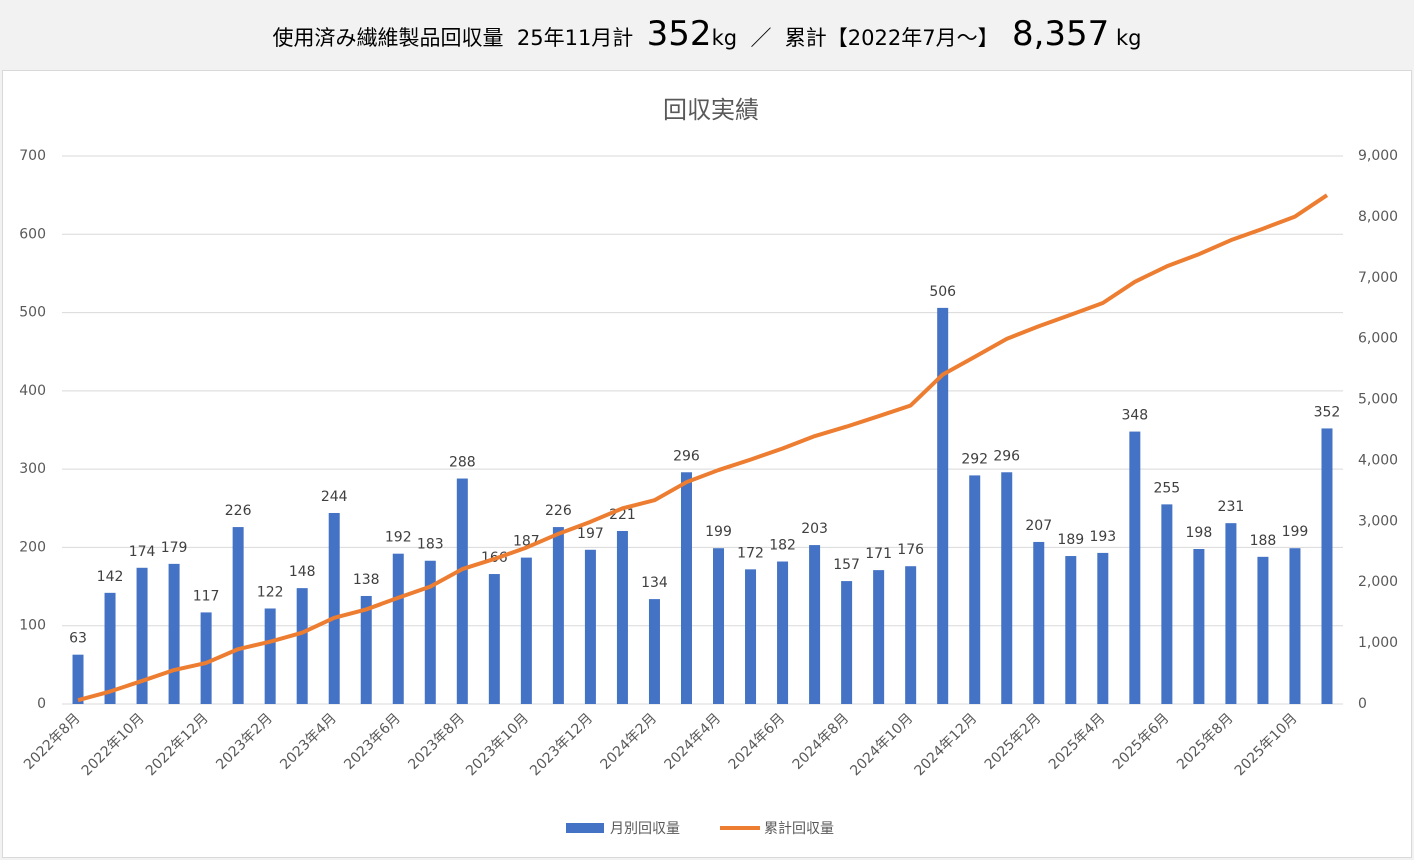  What do you see at coordinates (308, 741) in the screenshot?
I see `x-tick-label: 2023年4月` at bounding box center [308, 741].